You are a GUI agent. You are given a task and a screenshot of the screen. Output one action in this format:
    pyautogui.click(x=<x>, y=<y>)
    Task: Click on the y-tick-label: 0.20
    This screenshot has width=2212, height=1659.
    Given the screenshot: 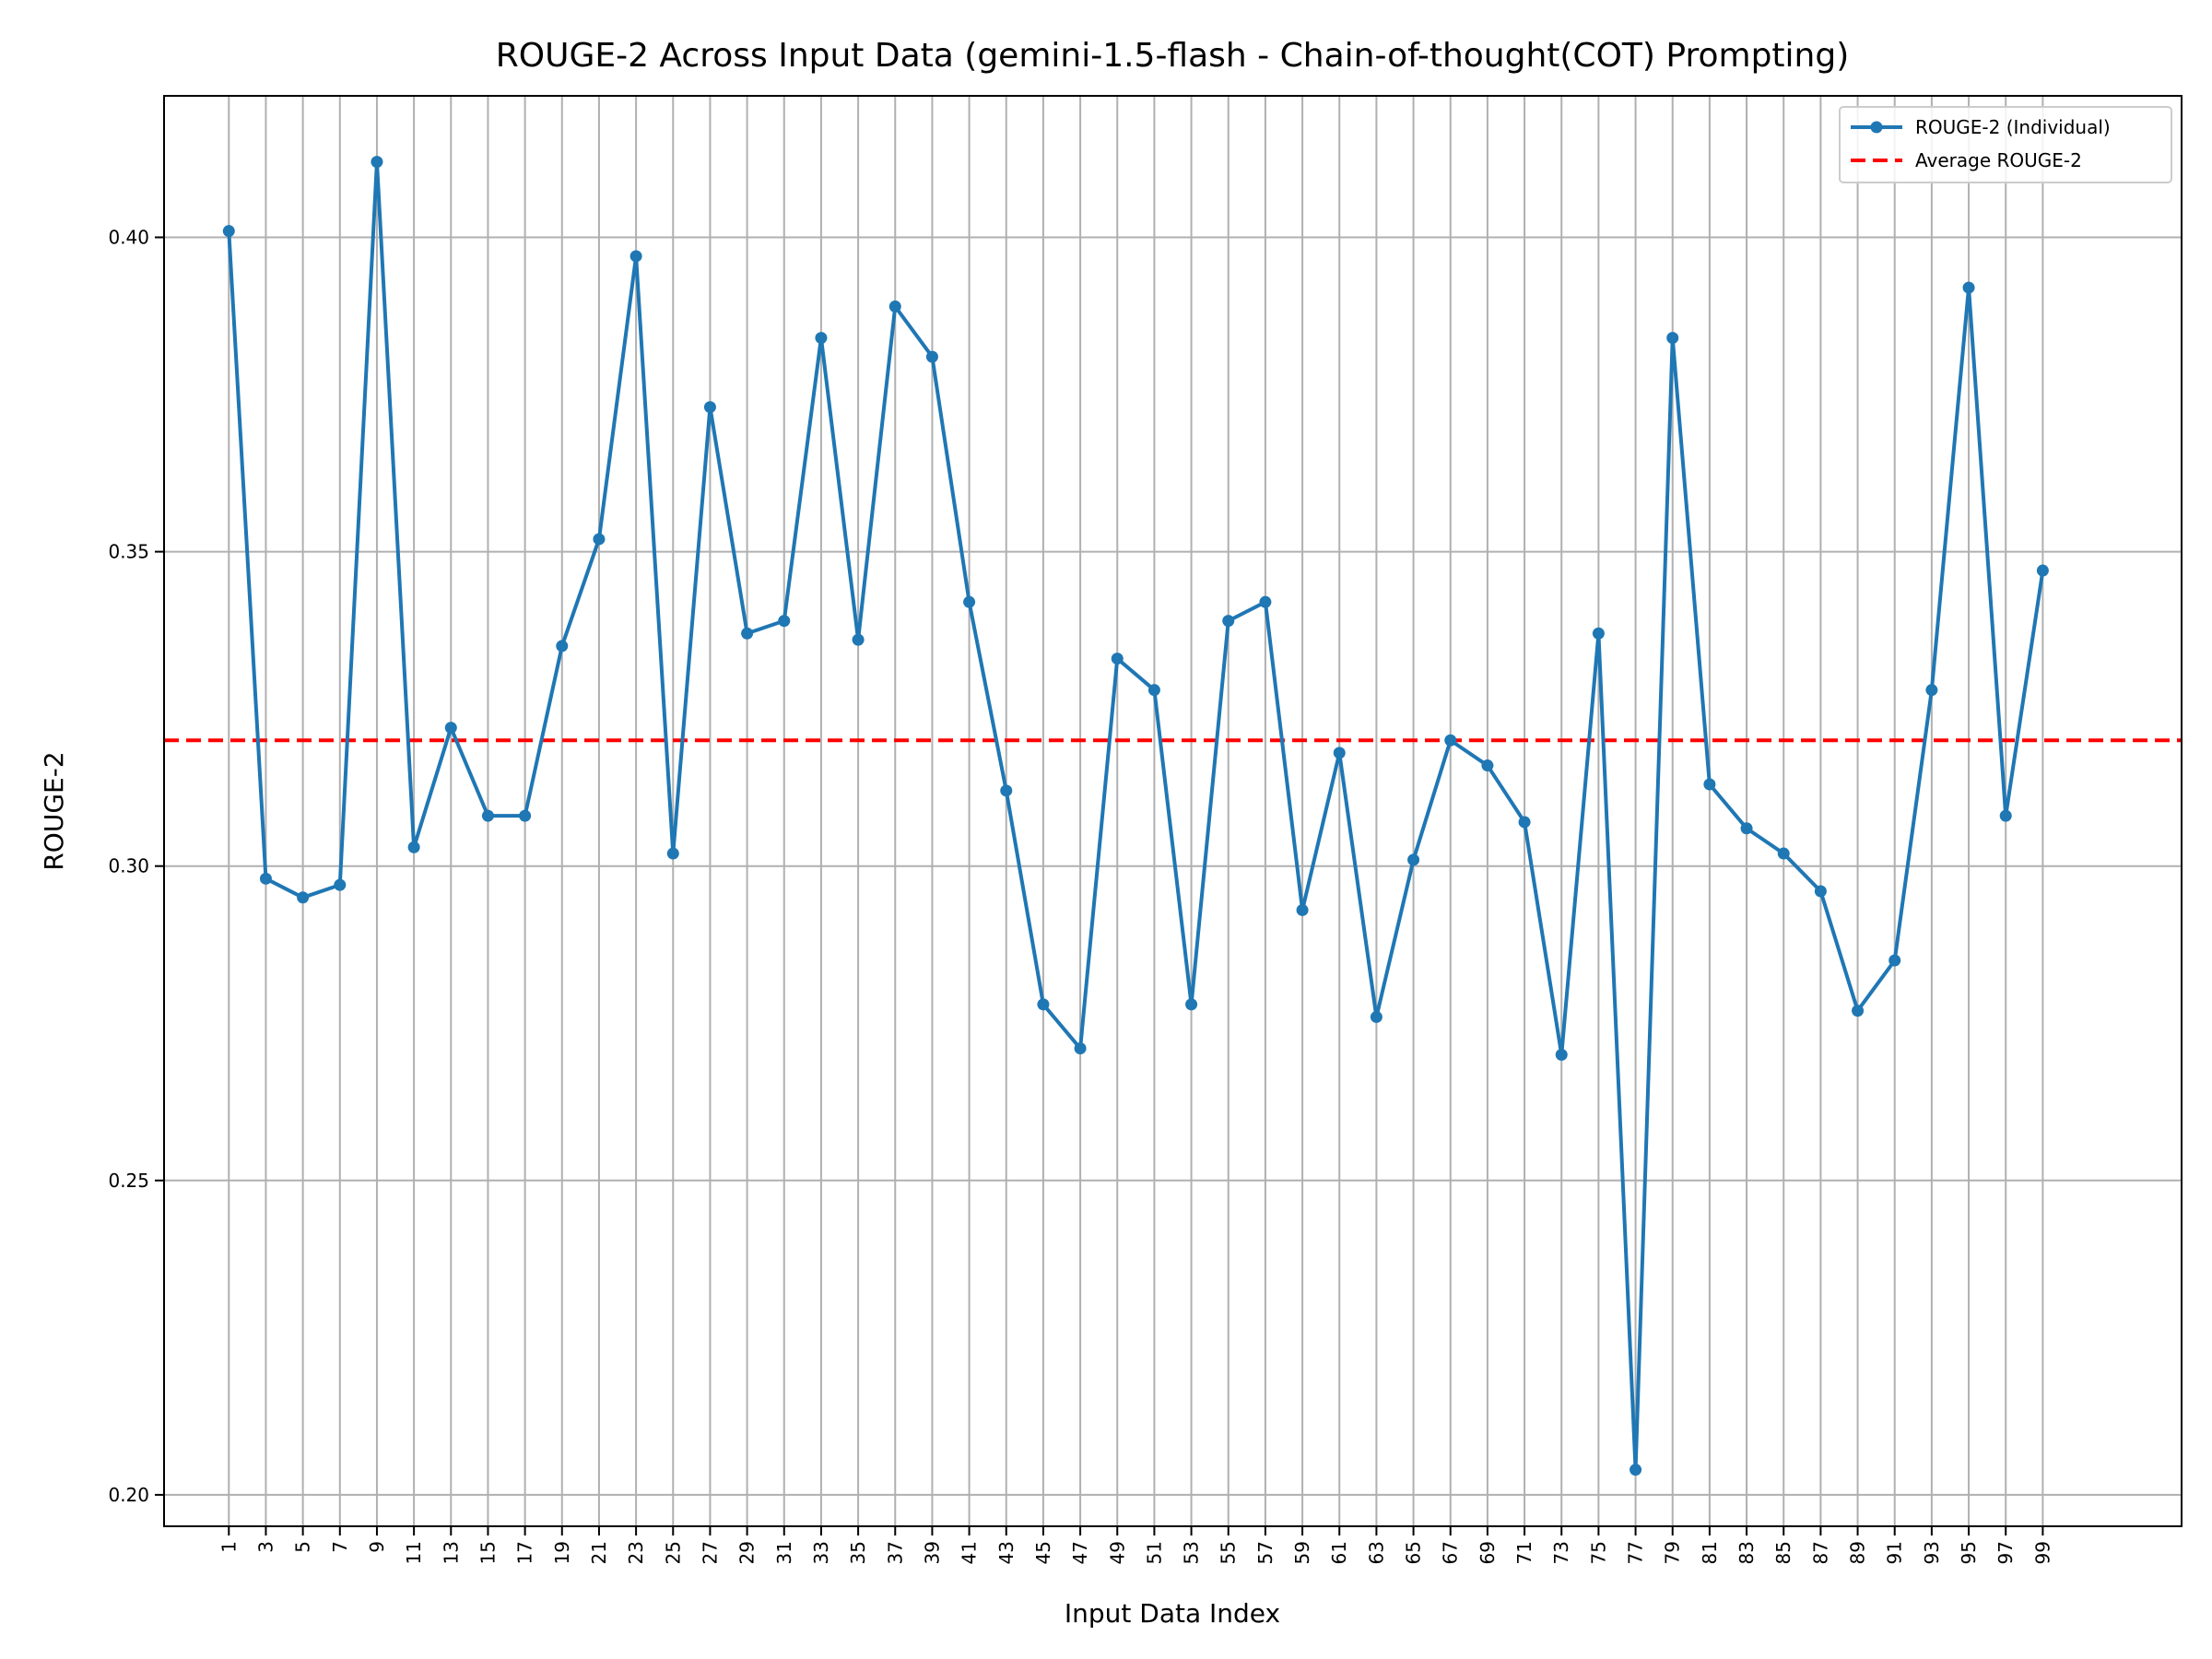 What is the action you would take?
    pyautogui.click(x=128, y=1495)
    